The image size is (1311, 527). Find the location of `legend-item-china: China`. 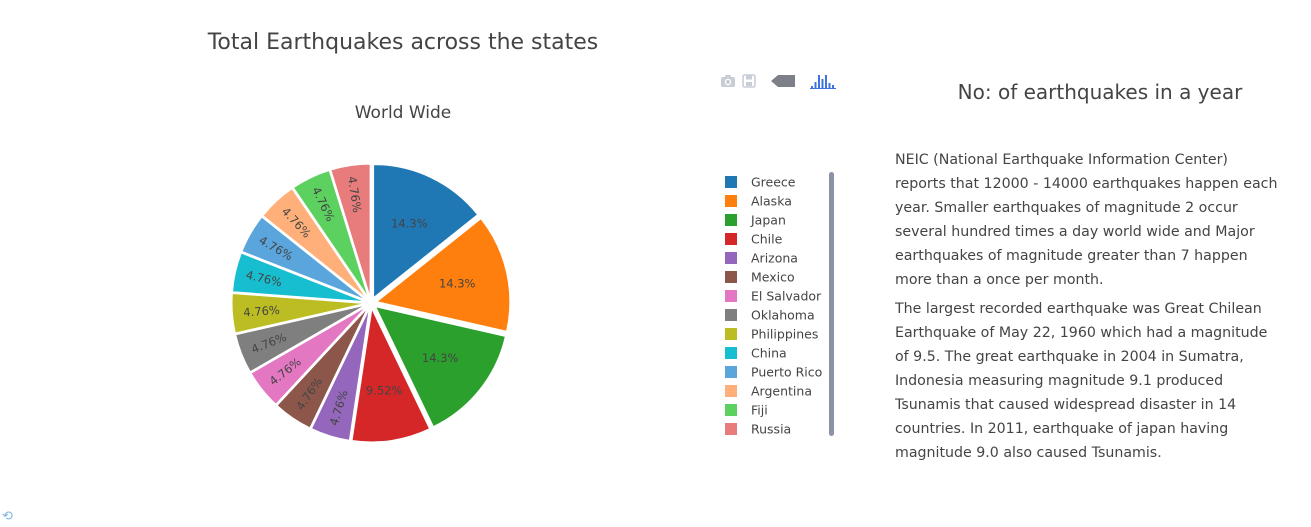

legend-item-china: China is located at coordinates (756, 353).